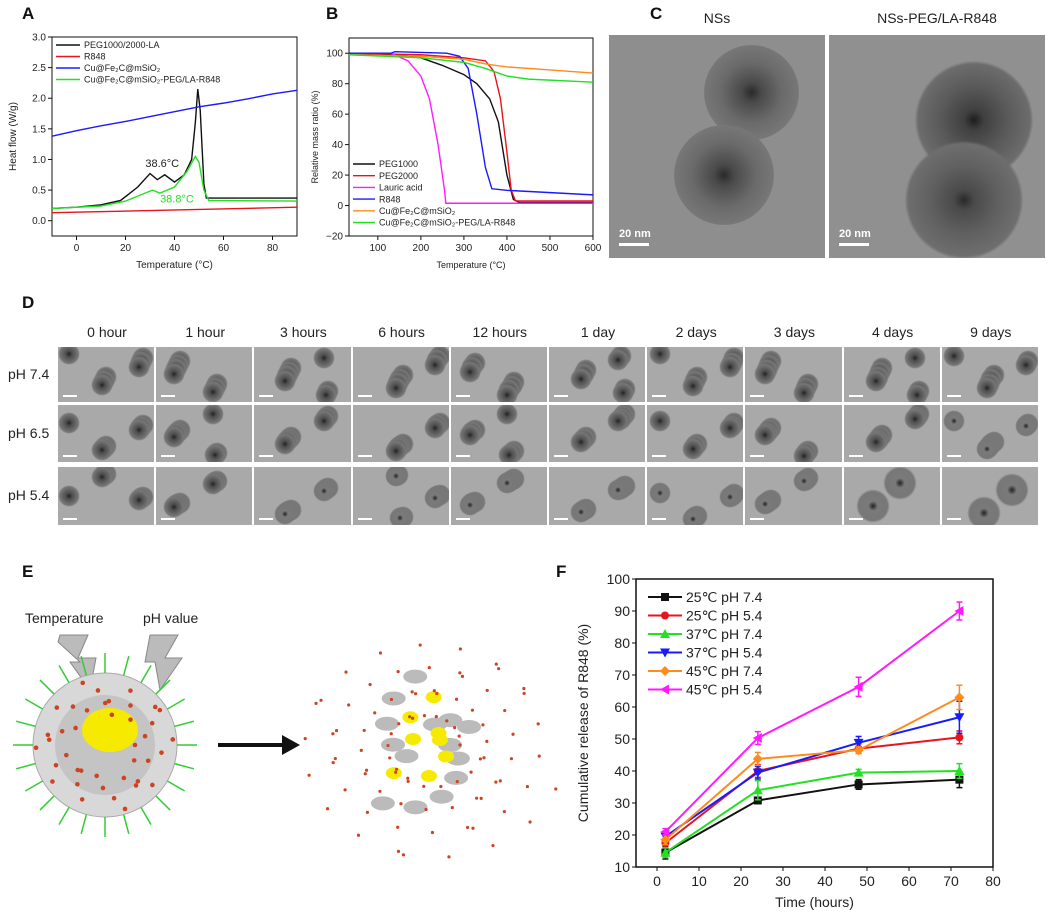 The width and height of the screenshot is (1055, 923). What do you see at coordinates (724, 652) in the screenshot?
I see `legend-label: 37℃ pH 5.4` at bounding box center [724, 652].